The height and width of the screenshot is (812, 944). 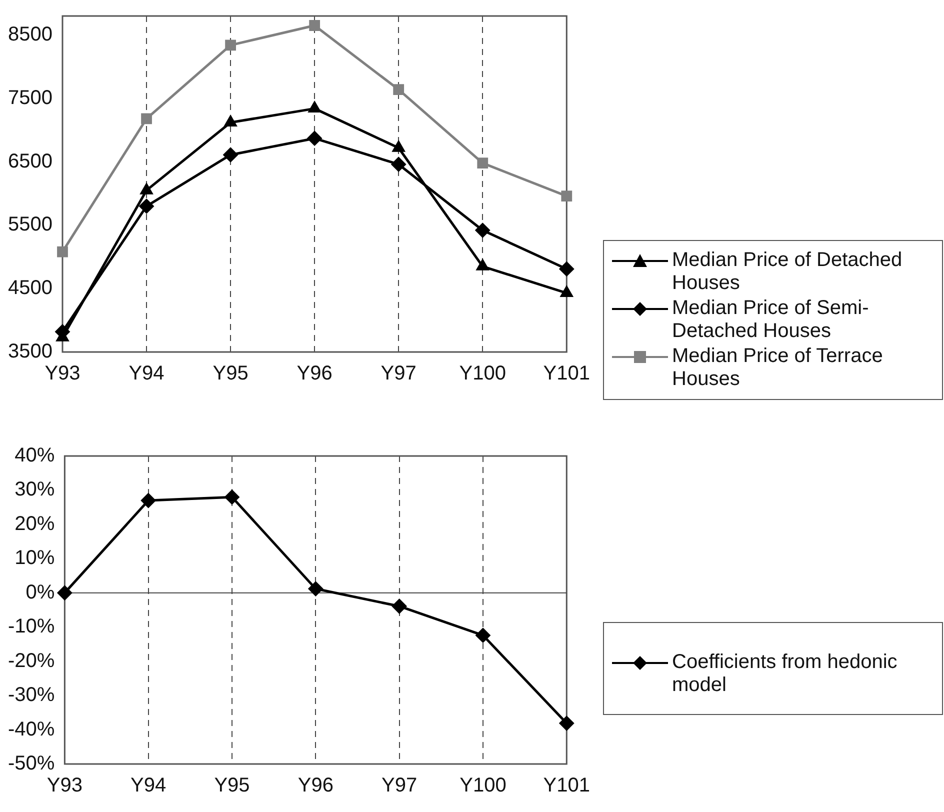 What do you see at coordinates (30, 225) in the screenshot?
I see `y-tick-label: 5500` at bounding box center [30, 225].